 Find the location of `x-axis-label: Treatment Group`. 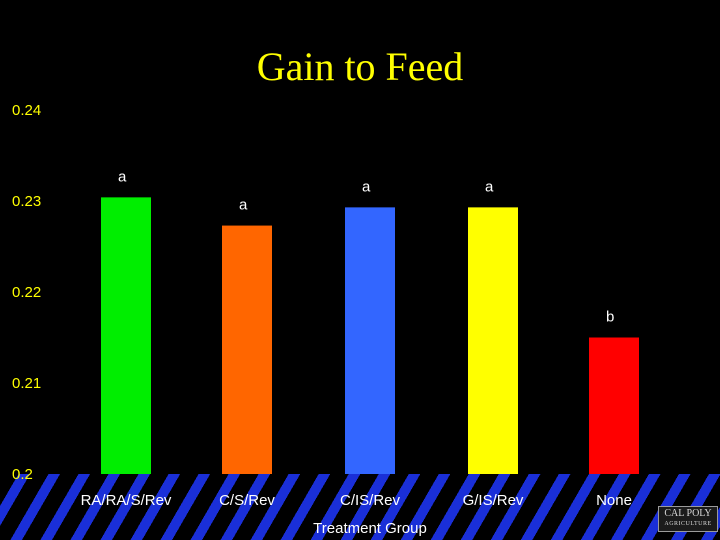

x-axis-label: Treatment Group is located at coordinates (370, 528).